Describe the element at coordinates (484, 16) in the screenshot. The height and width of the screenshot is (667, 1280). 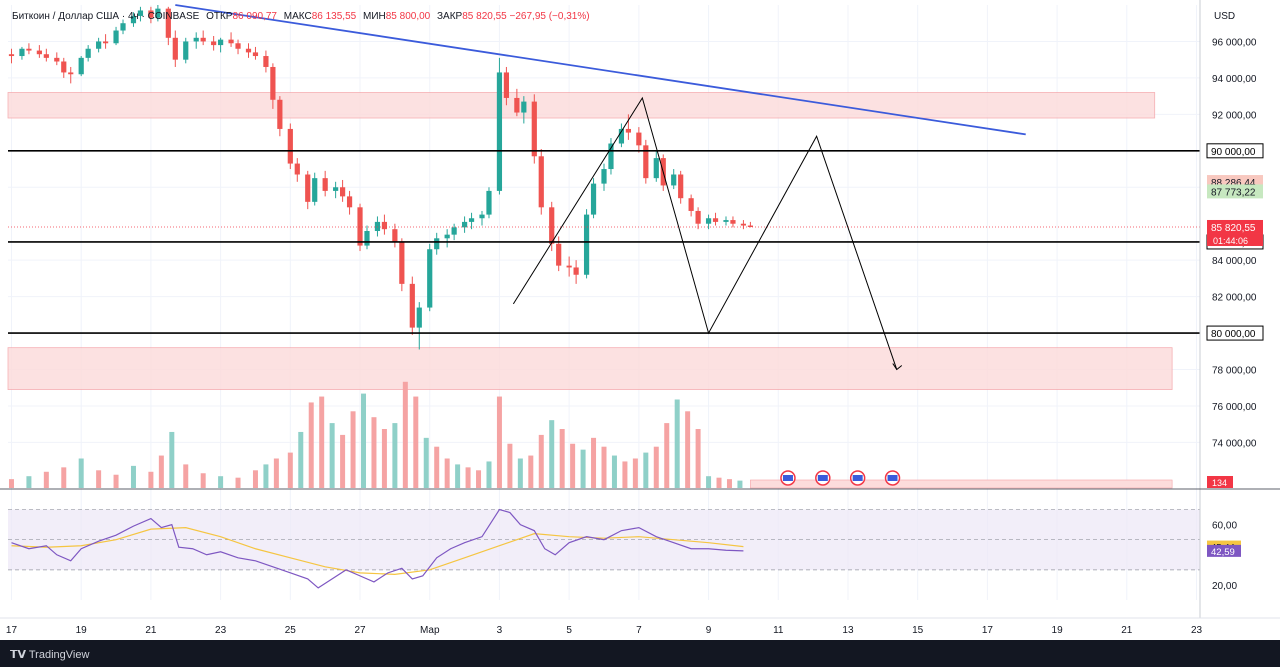
I see `close-value: 85 820,55` at that location.